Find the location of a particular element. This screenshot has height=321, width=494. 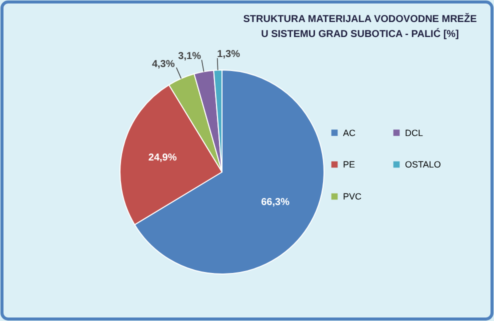

data-label: 1,3% is located at coordinates (228, 54).